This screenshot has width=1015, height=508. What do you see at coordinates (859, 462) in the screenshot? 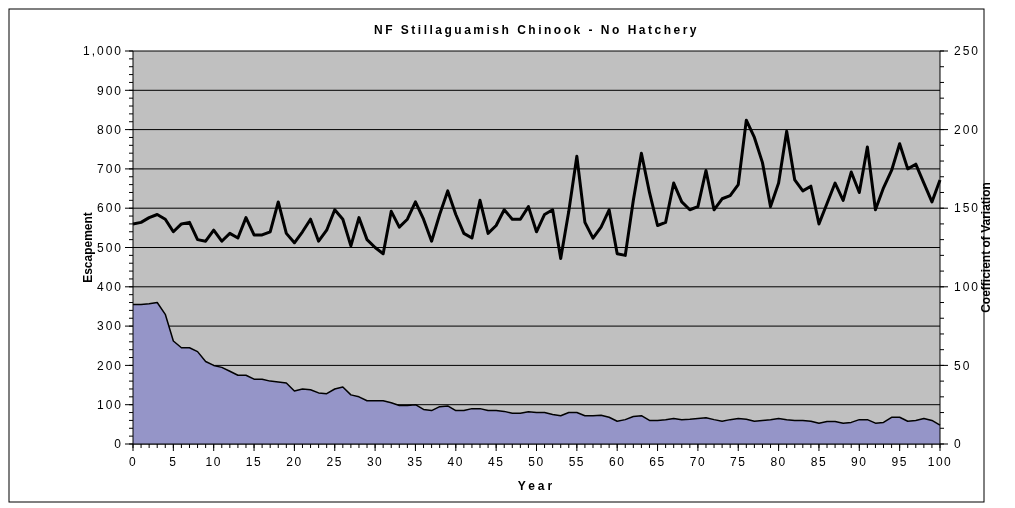
I see `x-tick-label: 90` at bounding box center [859, 462].